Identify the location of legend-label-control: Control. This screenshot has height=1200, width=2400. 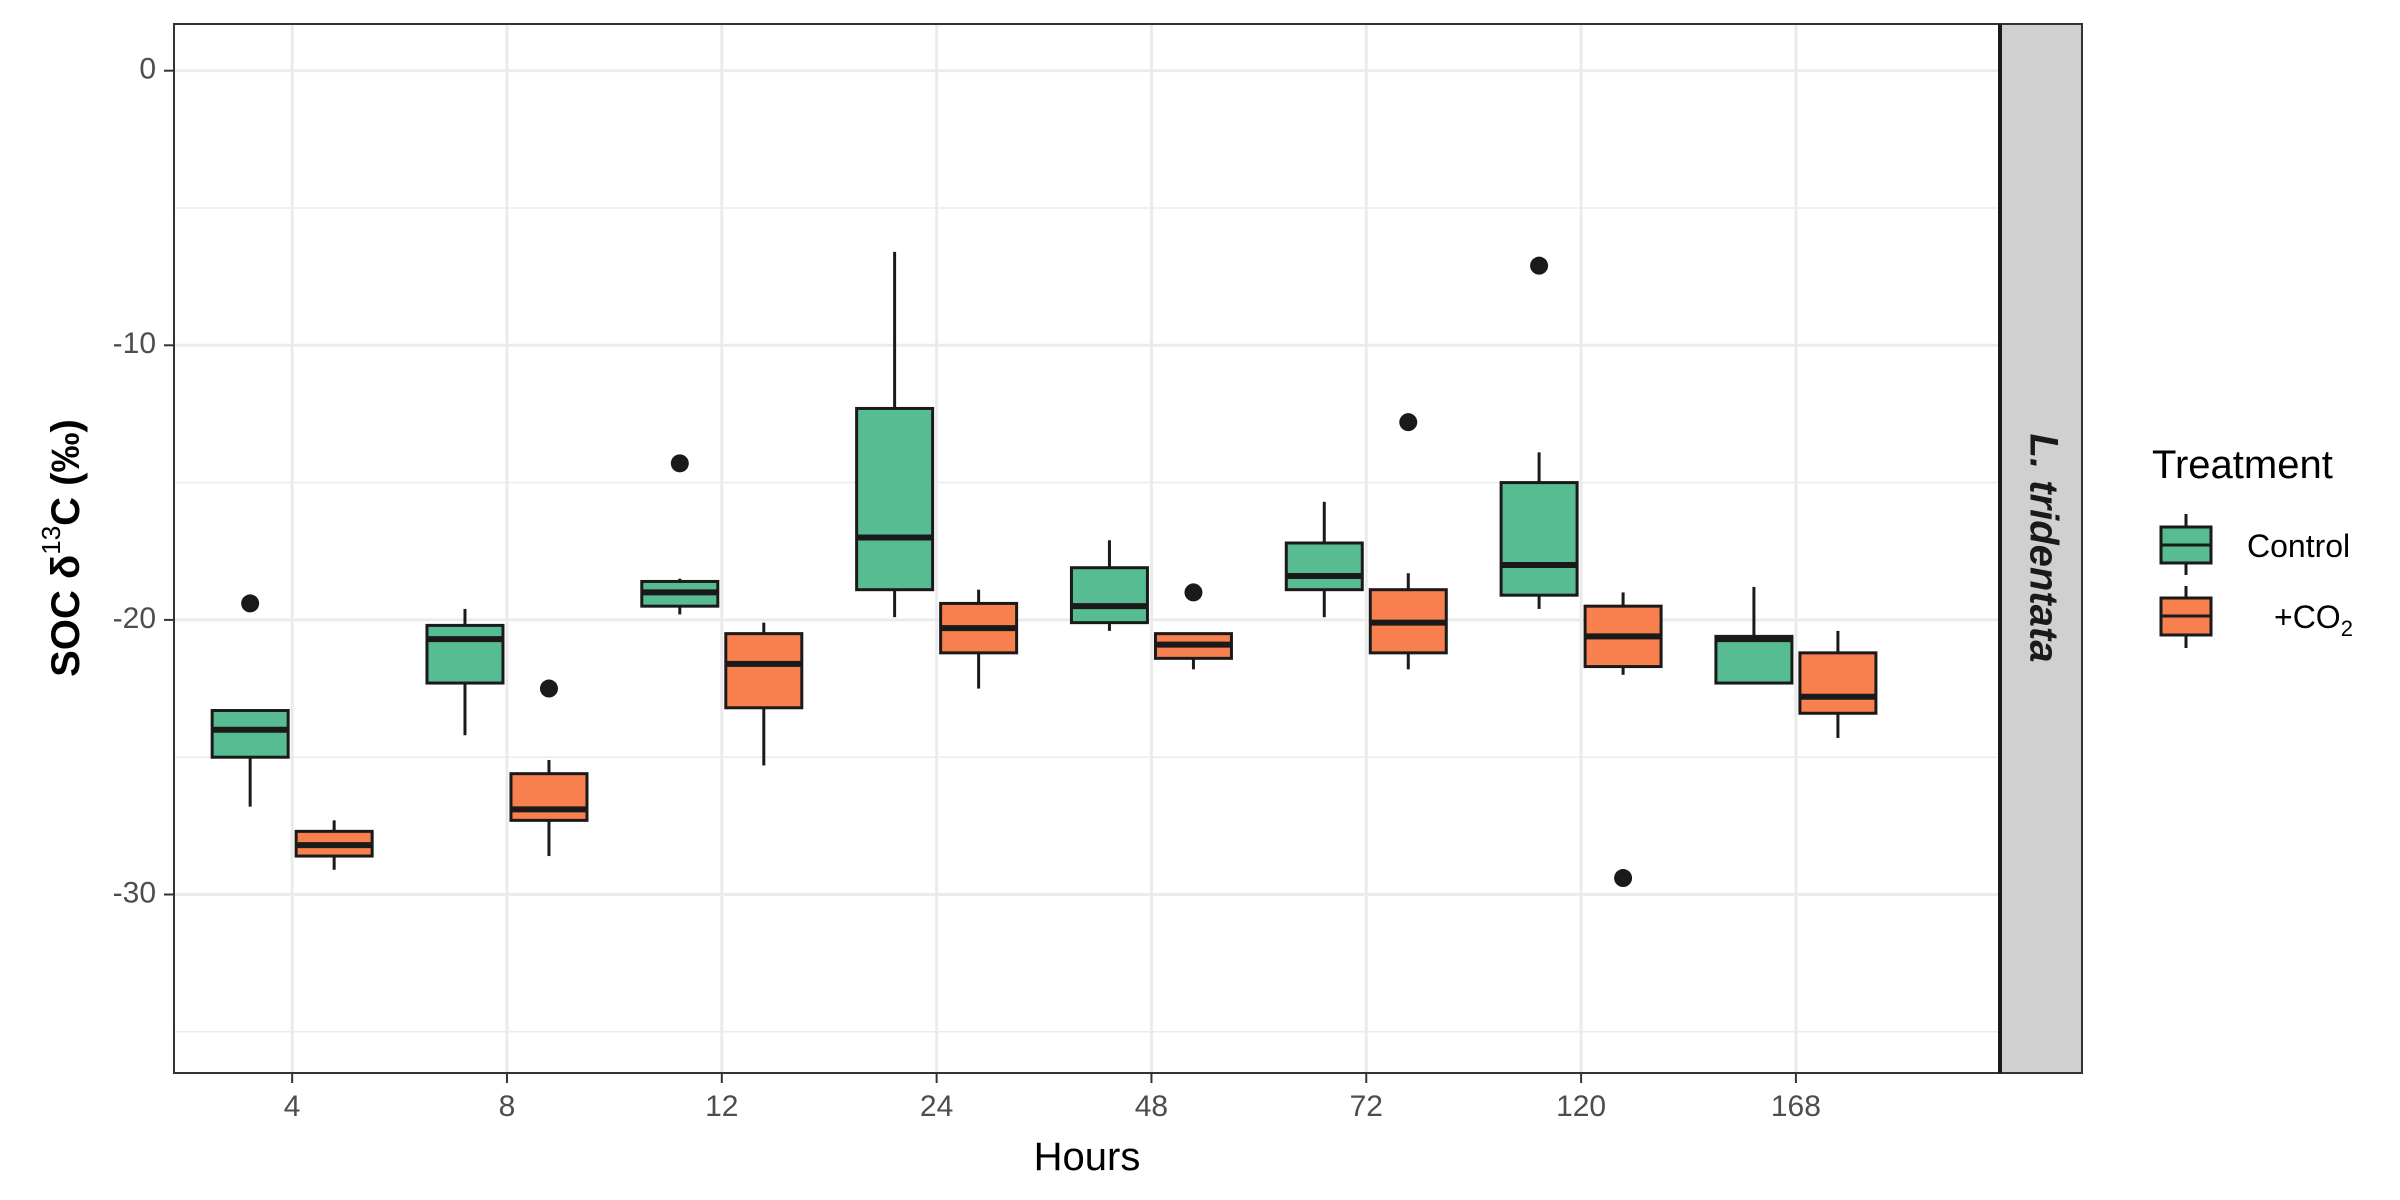
(2298, 546).